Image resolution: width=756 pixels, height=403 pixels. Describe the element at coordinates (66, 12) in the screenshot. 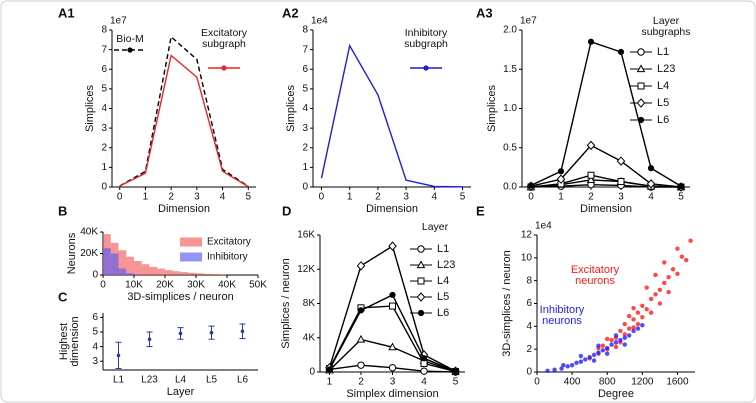

I see `panel-label: A1` at that location.